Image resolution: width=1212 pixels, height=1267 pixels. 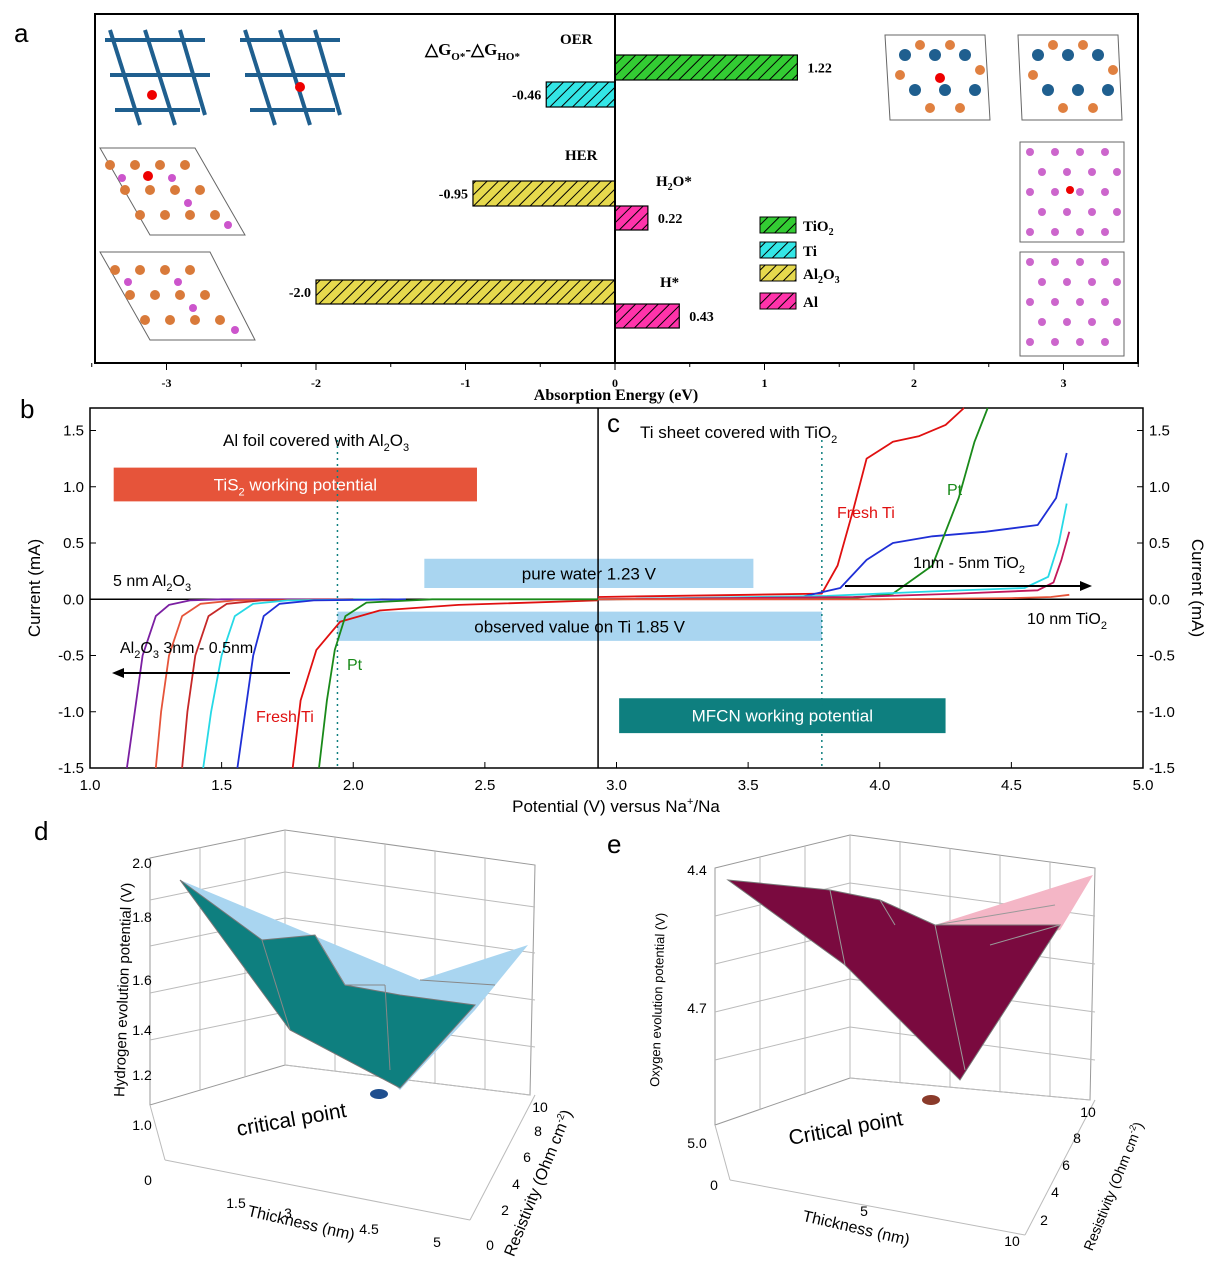 What do you see at coordinates (41, 831) in the screenshot?
I see `panel-label-d: d` at bounding box center [41, 831].